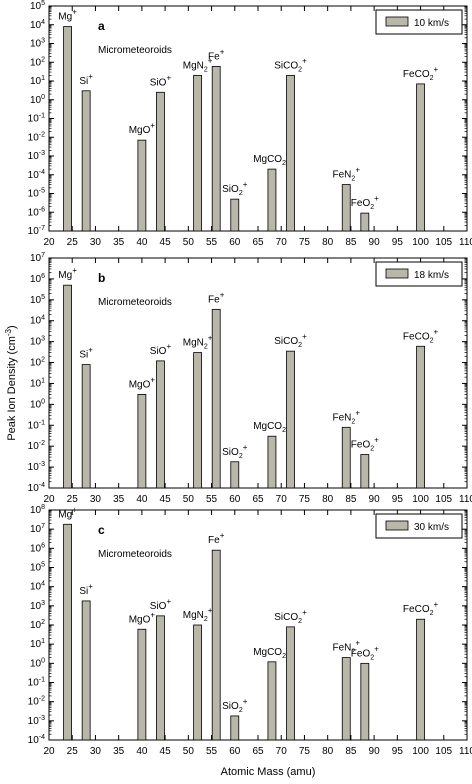 The height and width of the screenshot is (784, 472). Describe the element at coordinates (67, 512) in the screenshot. I see `bar-label-mg: Mg+` at that location.